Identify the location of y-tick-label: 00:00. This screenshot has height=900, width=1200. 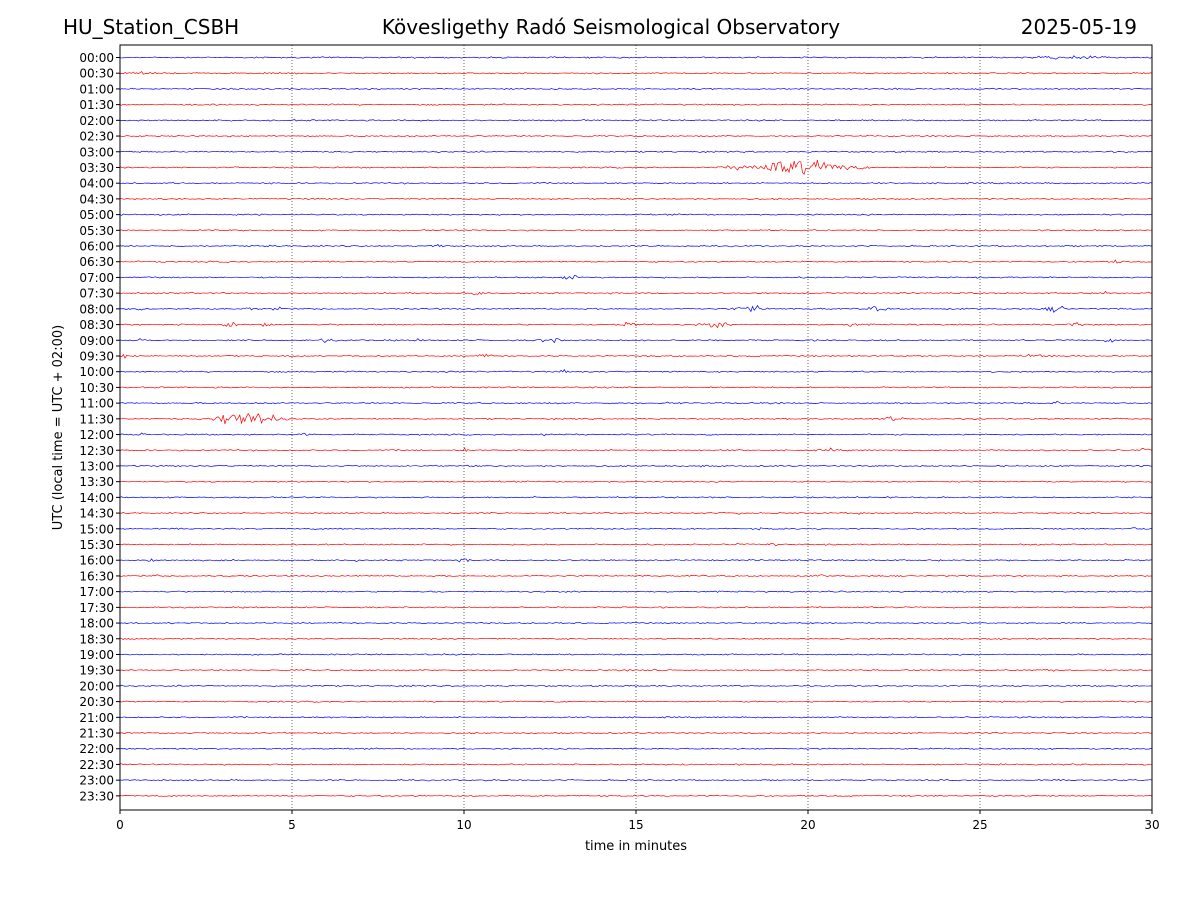
(96, 58).